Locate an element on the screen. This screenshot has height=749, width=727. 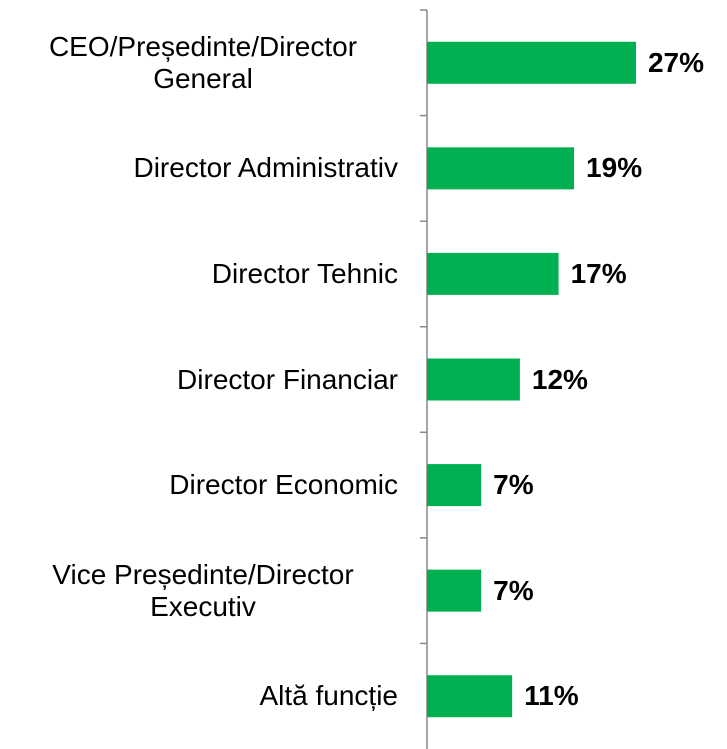
category-label-box: Director Financiar is located at coordinates (199, 380).